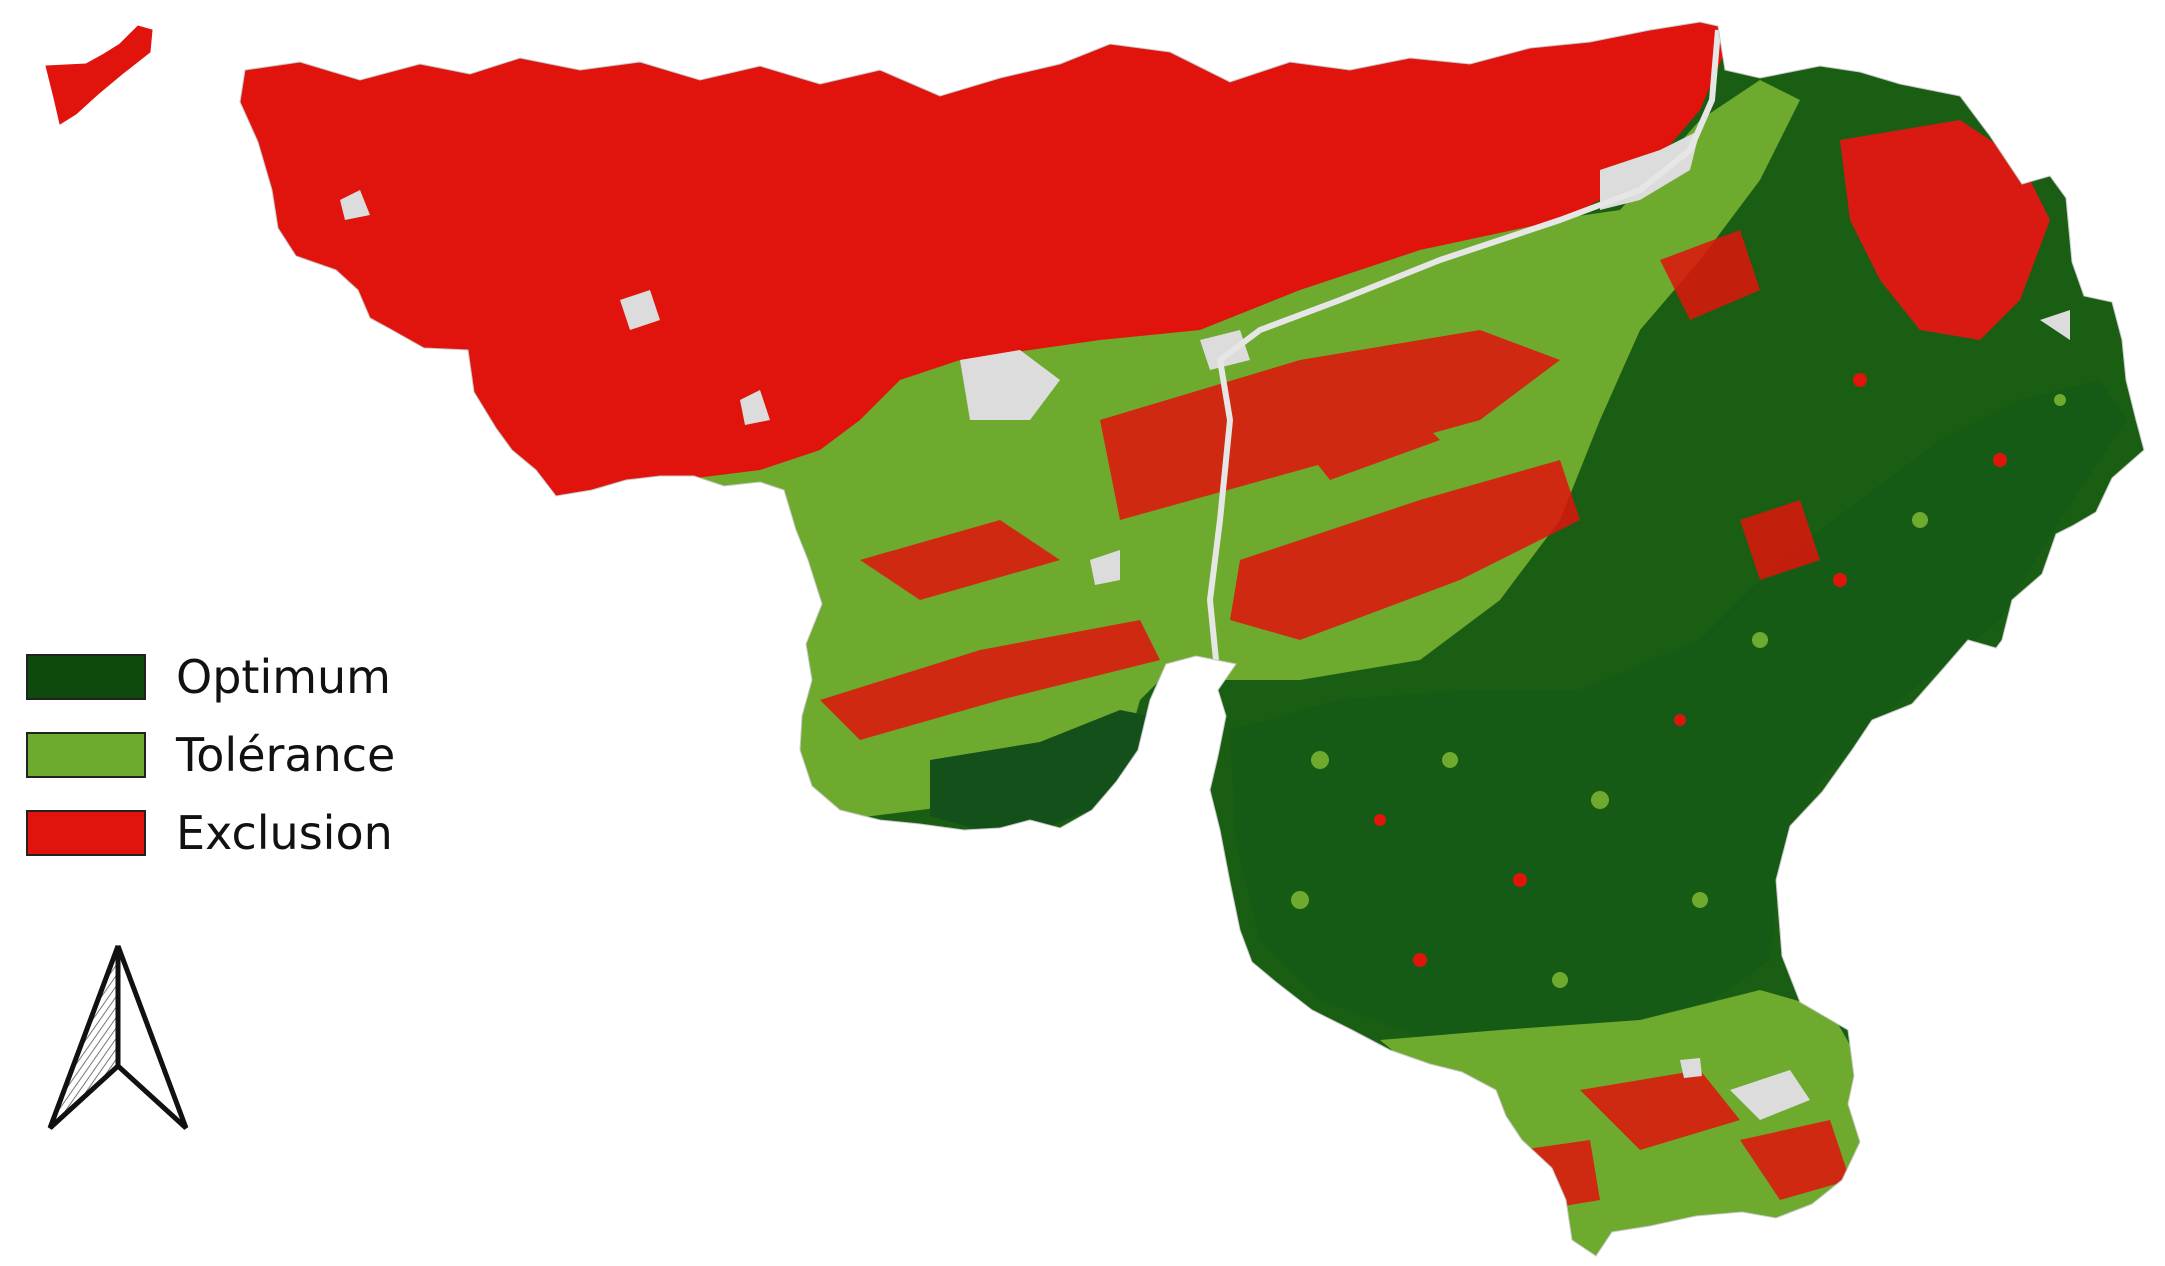 The height and width of the screenshot is (1266, 2165). I want to click on map-legend: Optimum Tolérance Exclusion, so click(210, 755).